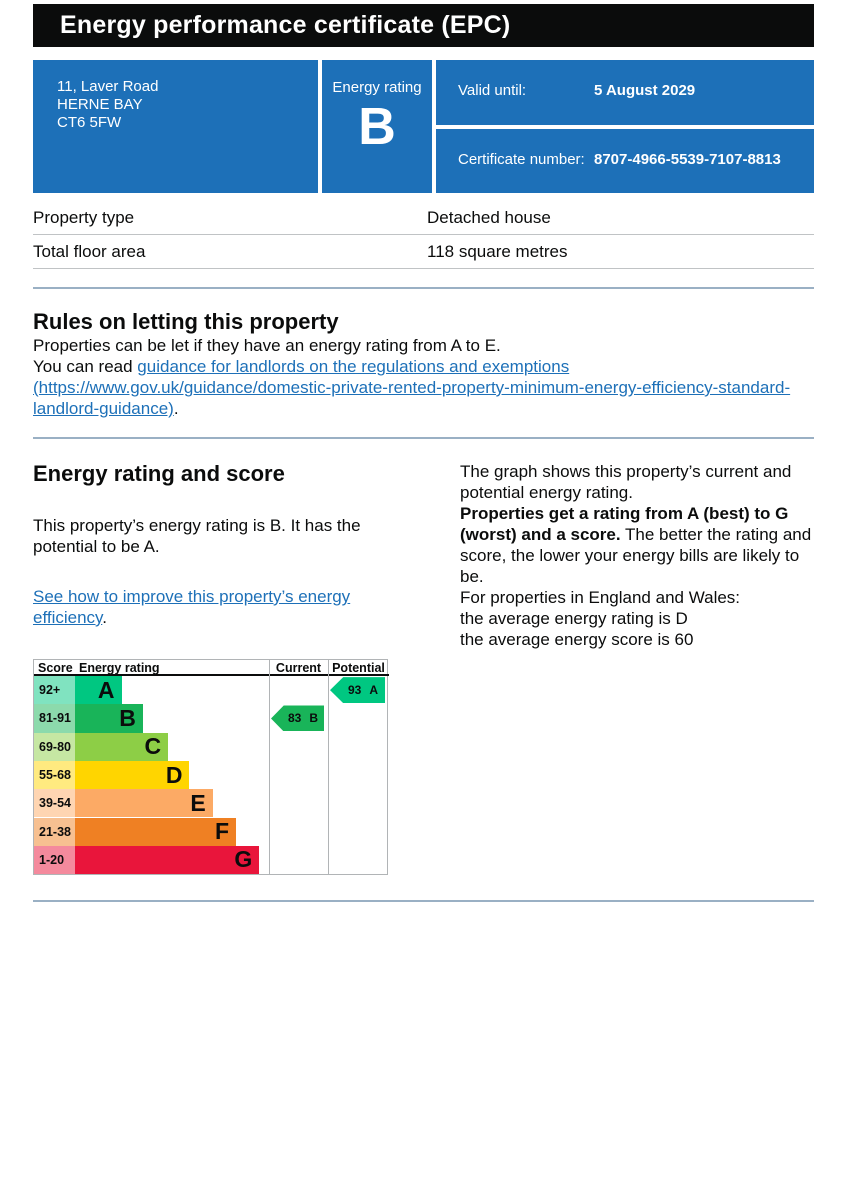  I want to click on chart-header-current: Current, so click(298, 668).